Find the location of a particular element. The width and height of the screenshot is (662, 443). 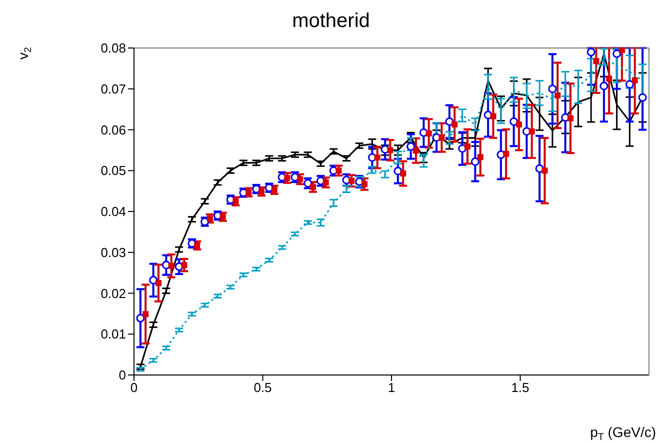

y-tick-label: 0 is located at coordinates (122, 375).